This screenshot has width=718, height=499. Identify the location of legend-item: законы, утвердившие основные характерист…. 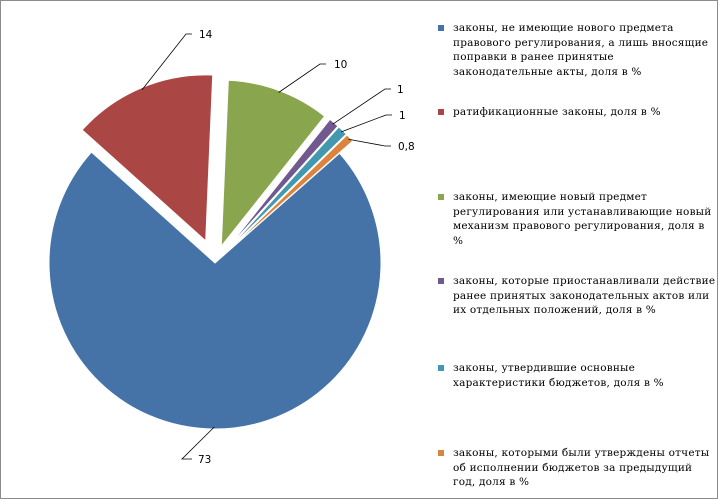
(577, 375).